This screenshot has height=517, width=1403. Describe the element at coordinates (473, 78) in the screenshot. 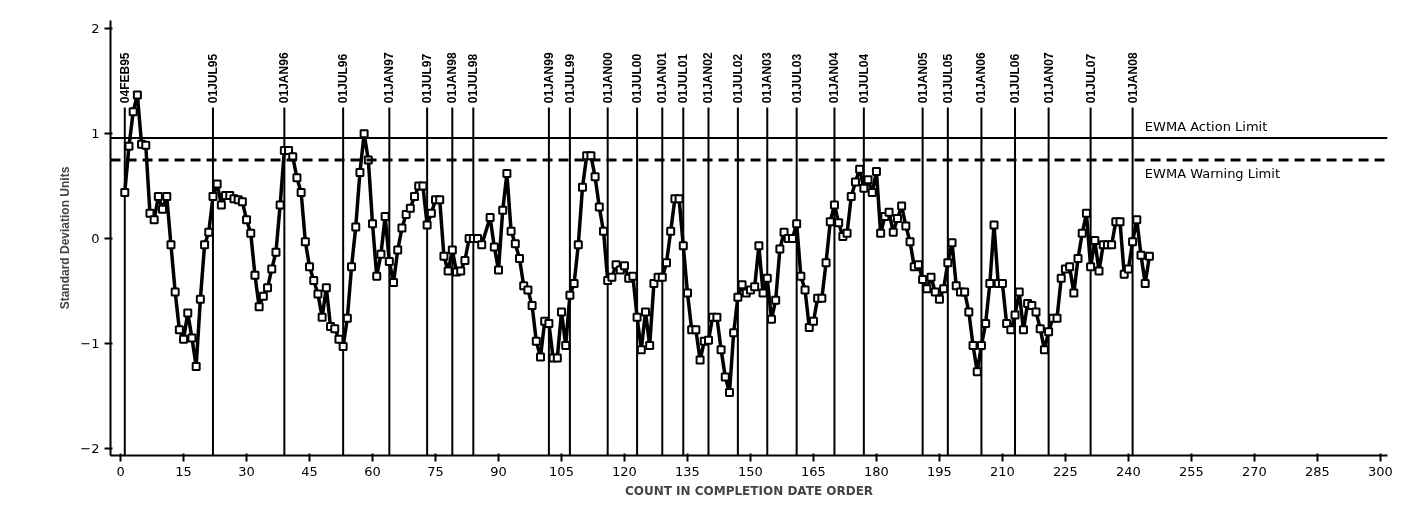

I see `ref-line-label: 01JUL98` at that location.